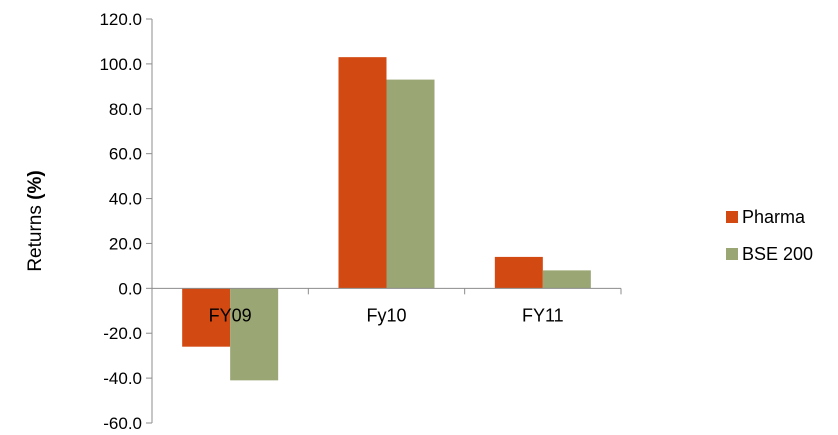 The image size is (838, 435). What do you see at coordinates (206, 317) in the screenshot?
I see `bar-pharma-fy09` at bounding box center [206, 317].